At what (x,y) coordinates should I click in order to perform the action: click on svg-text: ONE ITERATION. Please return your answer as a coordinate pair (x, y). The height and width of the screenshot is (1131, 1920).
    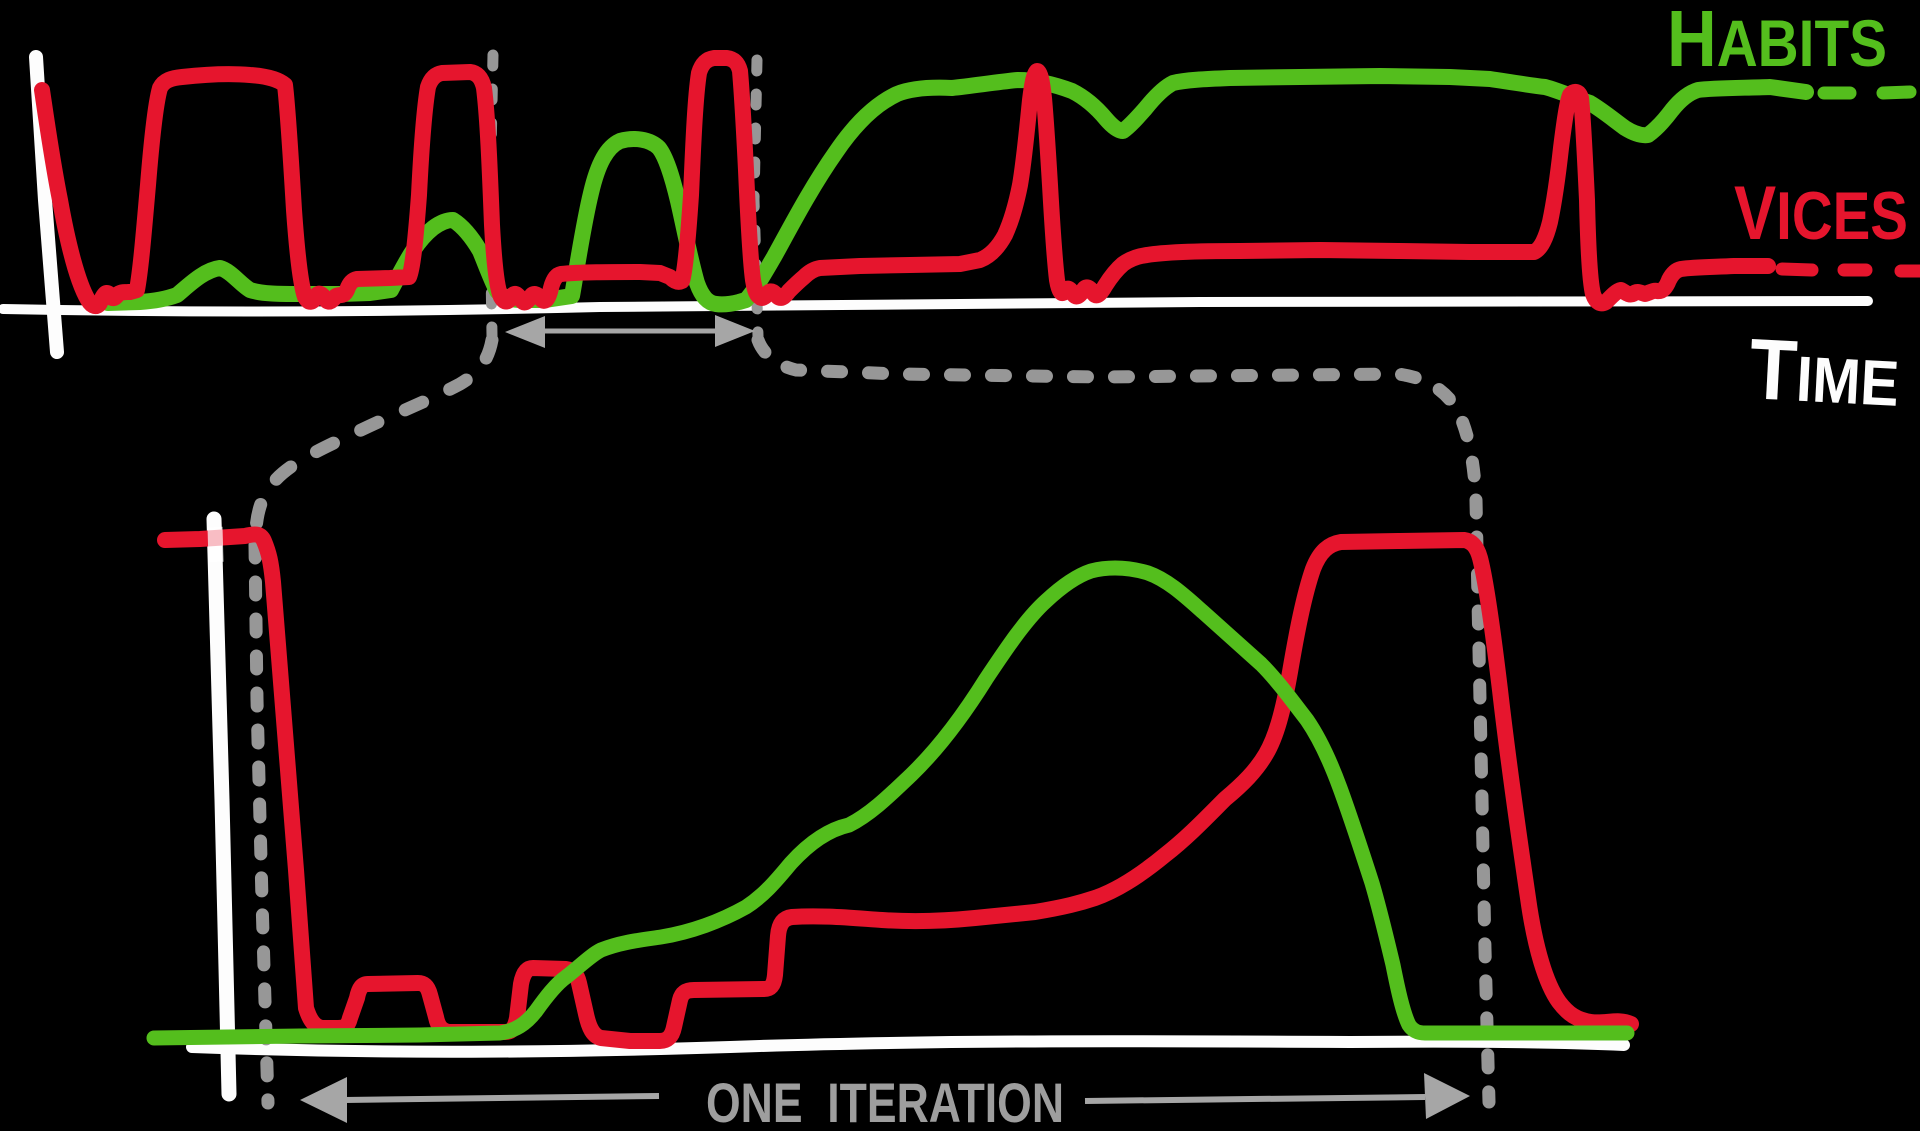
    Looking at the image, I should click on (885, 1101).